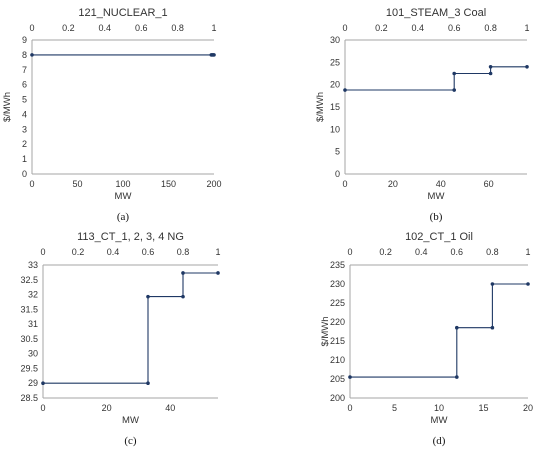 The height and width of the screenshot is (455, 550). What do you see at coordinates (29, 339) in the screenshot?
I see `chart-c-y-tick-label: 30.5` at bounding box center [29, 339].